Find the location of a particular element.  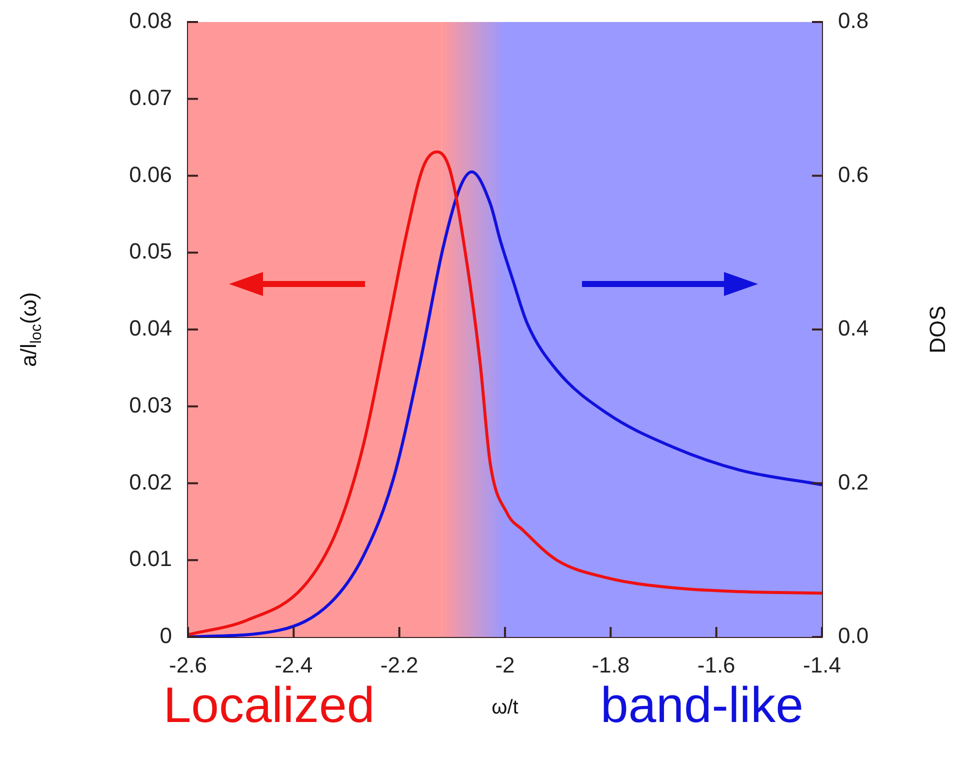

y2-tick-label: 0.2 is located at coordinates (853, 481).